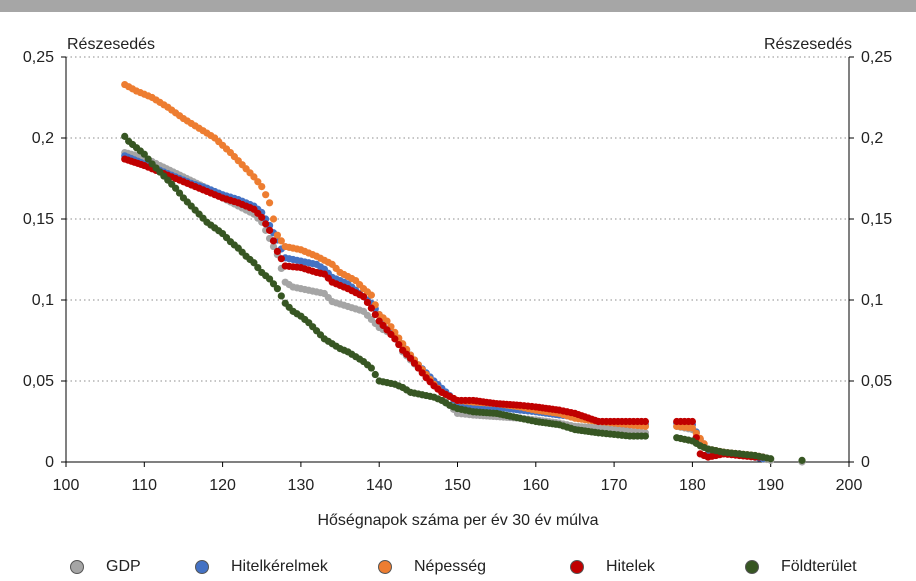  I want to click on y-tick-label-right: 0,1, so click(872, 300).